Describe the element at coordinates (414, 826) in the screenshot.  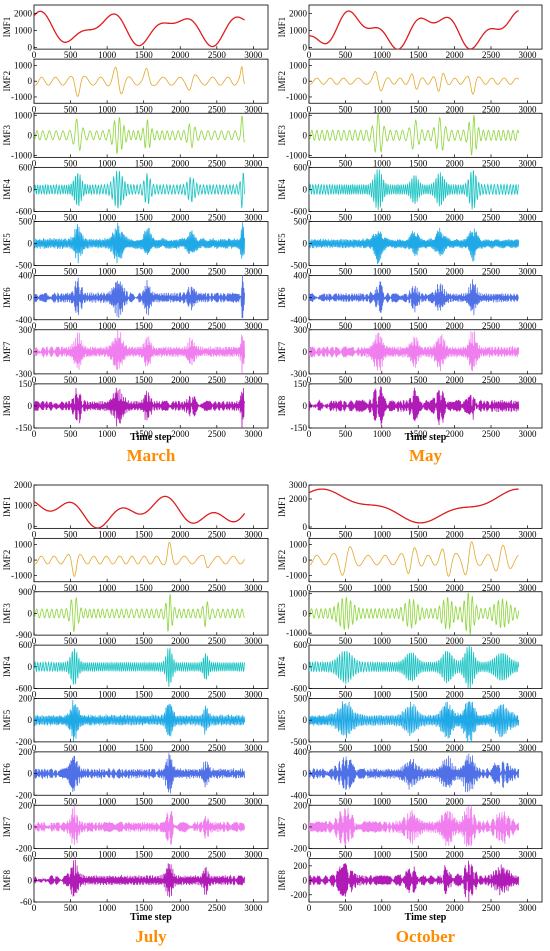
I see `series-line-imf7` at that location.